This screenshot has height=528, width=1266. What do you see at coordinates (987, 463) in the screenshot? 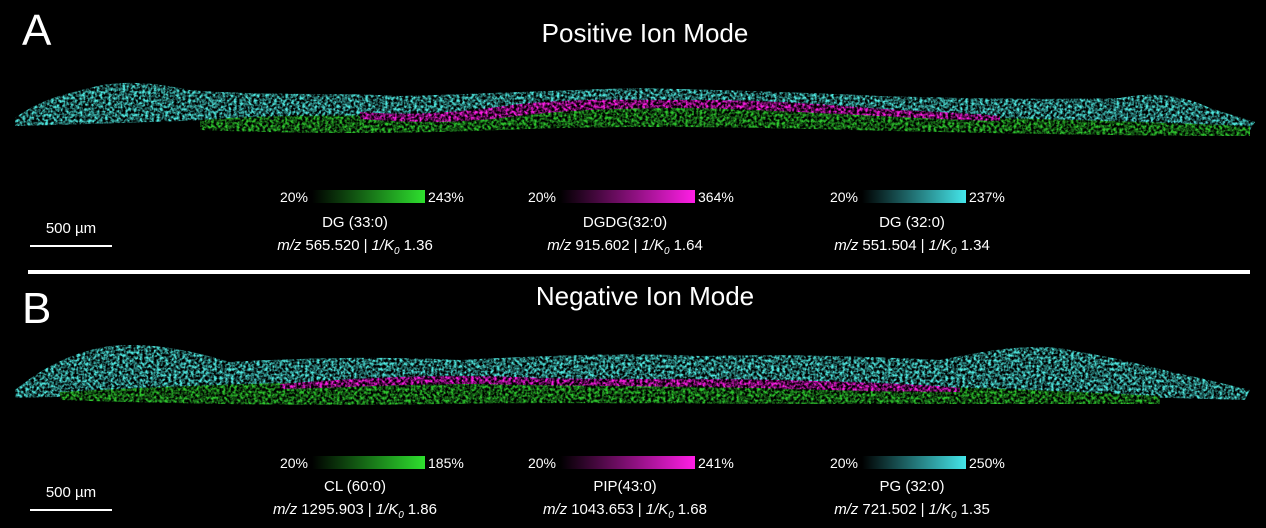
I see `colorbar-max: 250%` at bounding box center [987, 463].